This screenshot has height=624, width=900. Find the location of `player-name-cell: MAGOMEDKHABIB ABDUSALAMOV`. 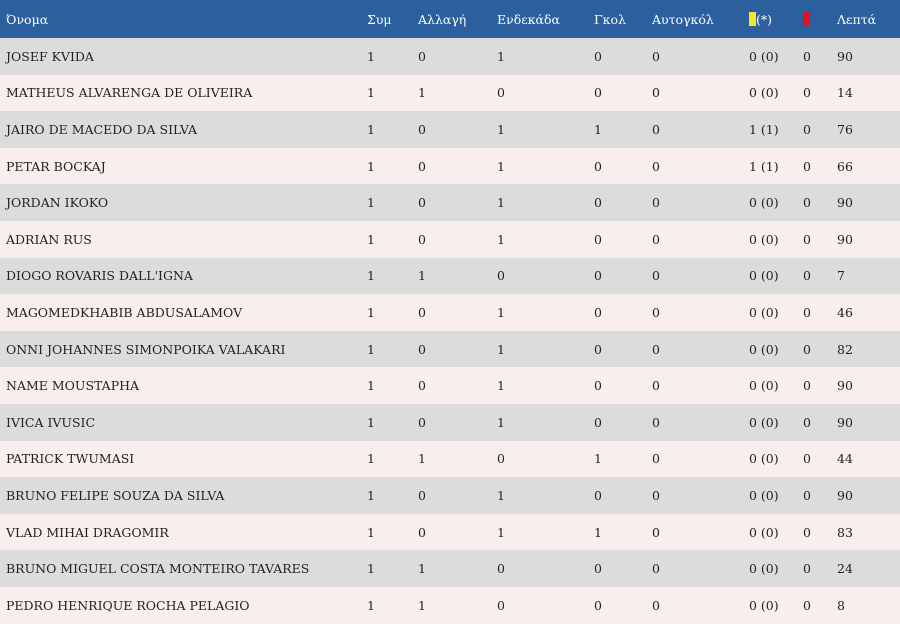

player-name-cell: MAGOMEDKHABIB ABDUSALAMOV is located at coordinates (180, 312).